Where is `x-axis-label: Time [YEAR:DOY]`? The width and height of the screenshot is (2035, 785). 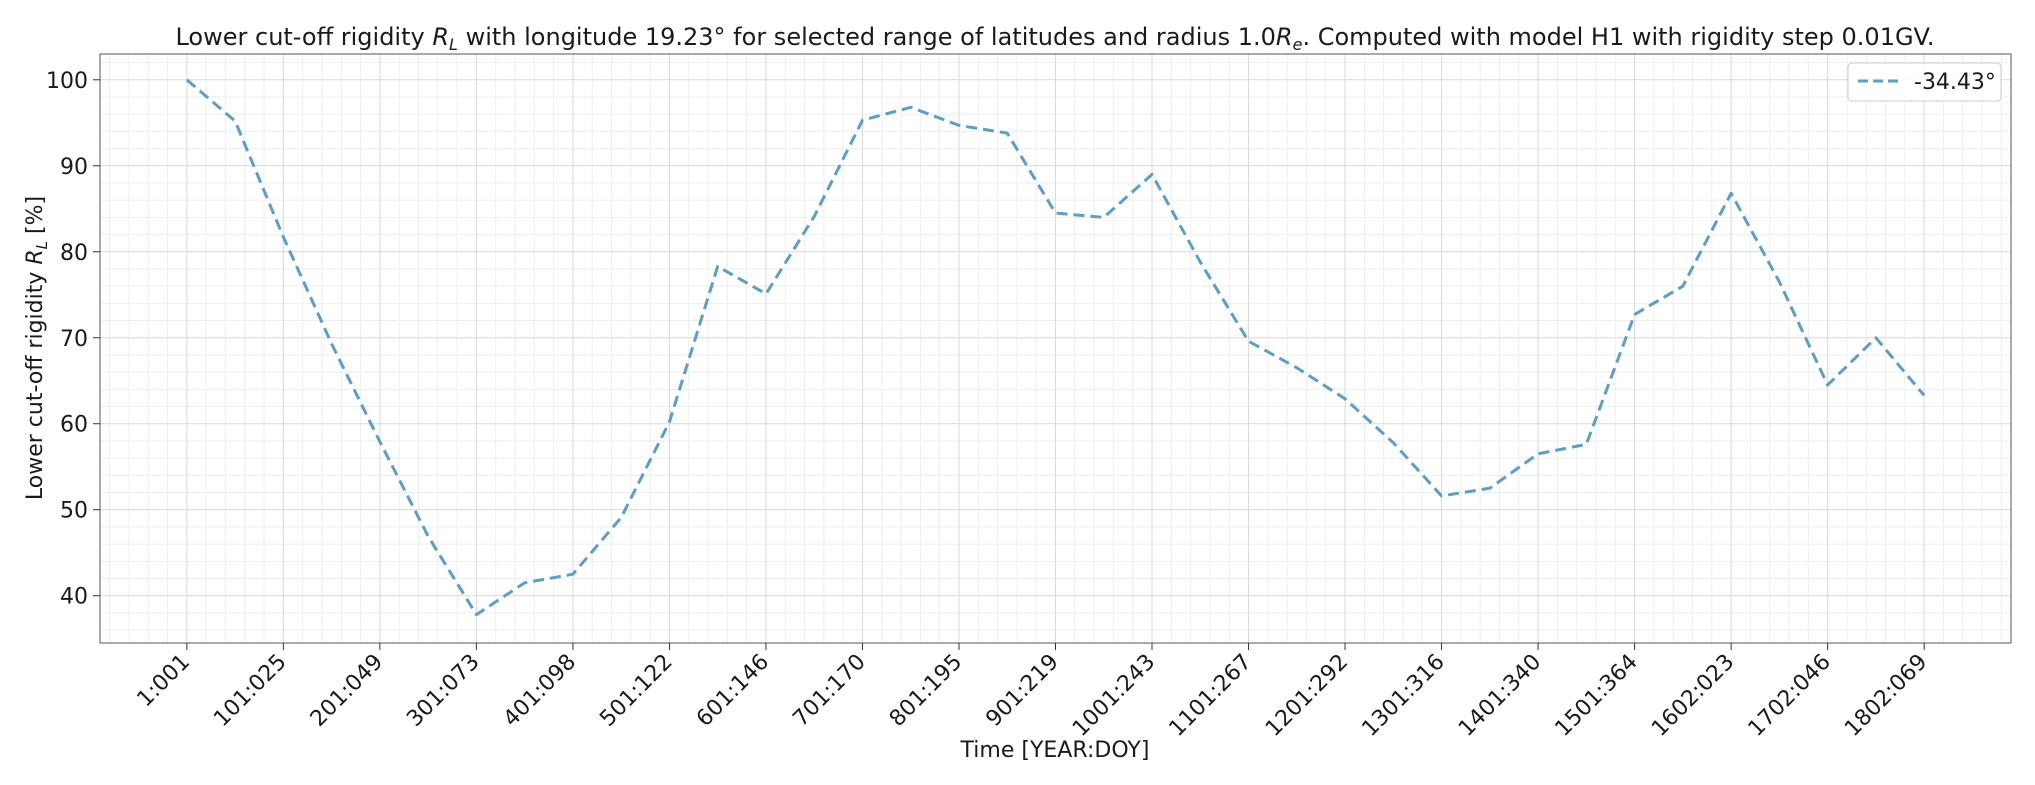 x-axis-label: Time [YEAR:DOY] is located at coordinates (1055, 750).